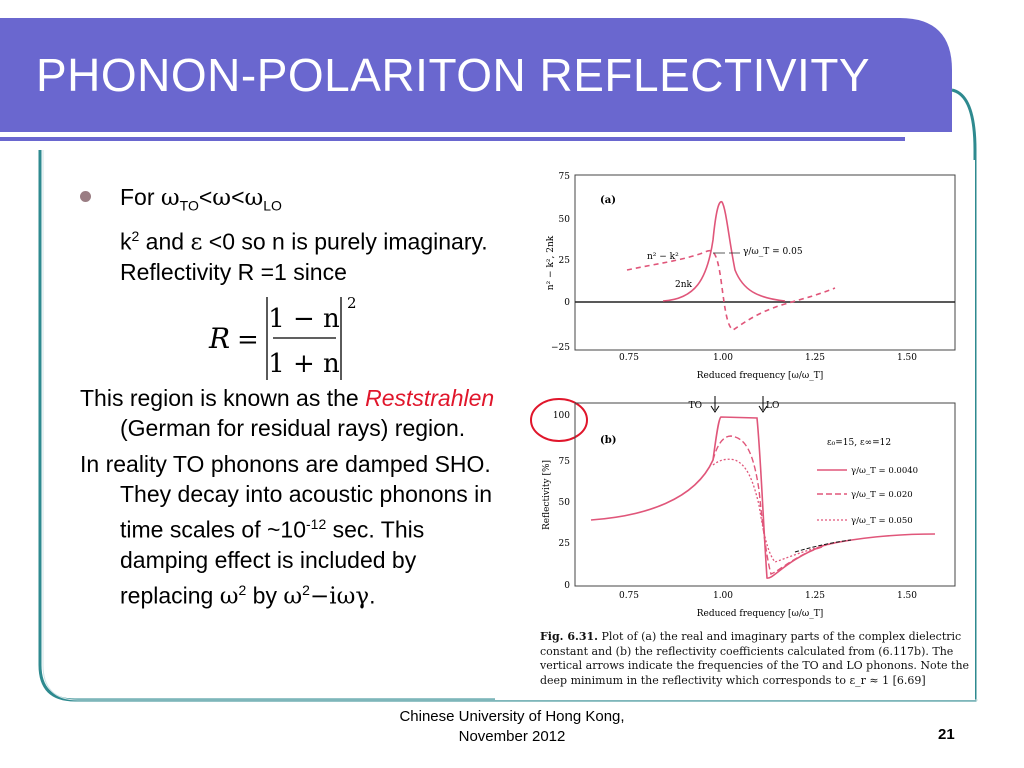  What do you see at coordinates (859, 443) in the screenshot?
I see `svg-text: ε₀=15, ε∞=12` at bounding box center [859, 443].